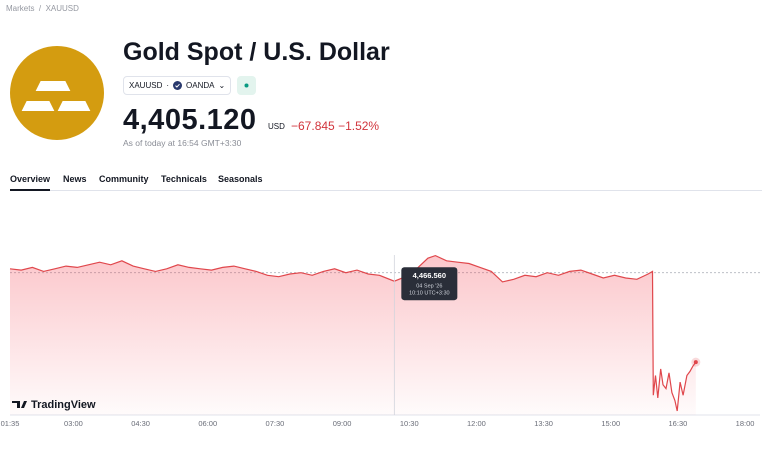 This screenshot has height=470, width=780. What do you see at coordinates (190, 120) in the screenshot?
I see `price: 4,405.120` at bounding box center [190, 120].